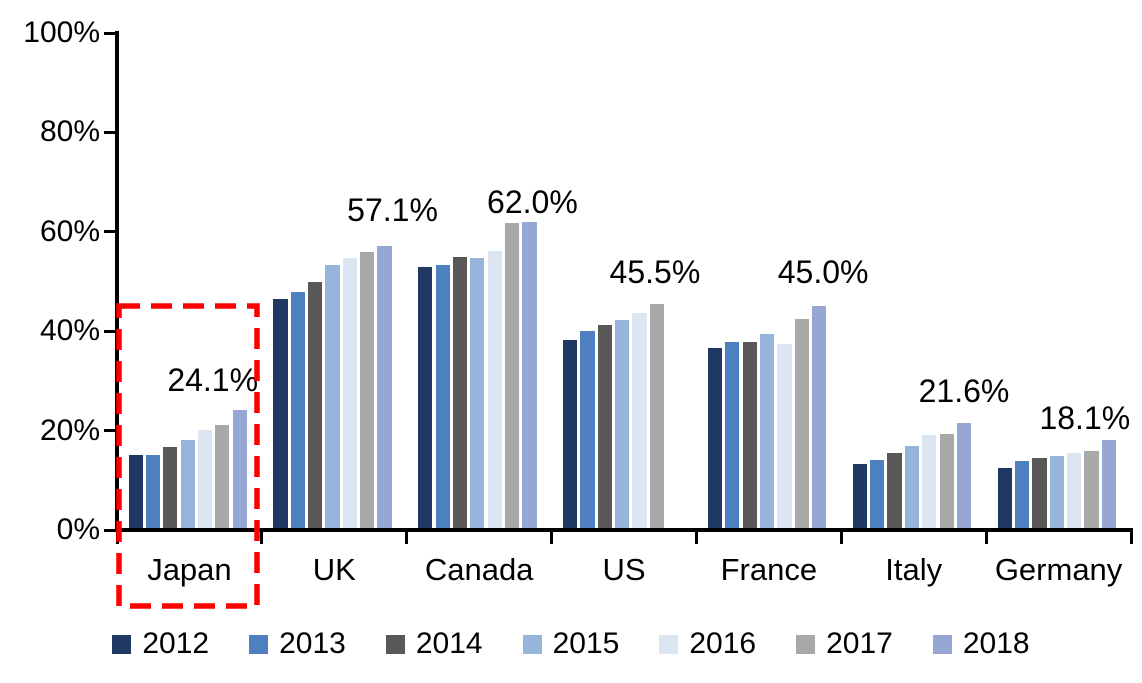 The width and height of the screenshot is (1142, 683). Describe the element at coordinates (587, 430) in the screenshot. I see `bar-us-2013` at that location.